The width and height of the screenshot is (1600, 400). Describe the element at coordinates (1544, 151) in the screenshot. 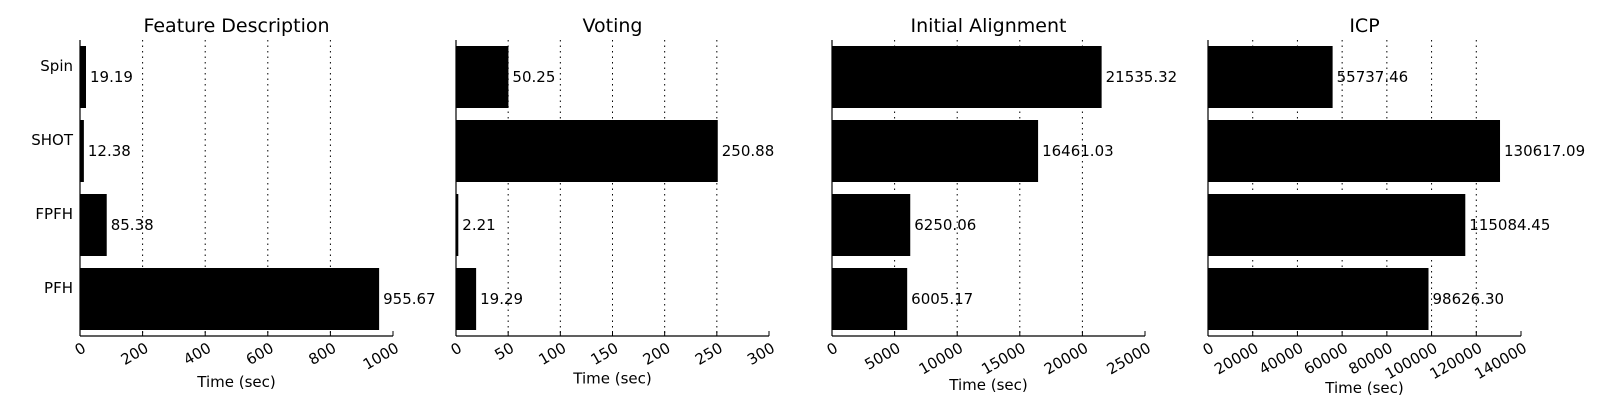

I see `data-label: 130617.09` at that location.